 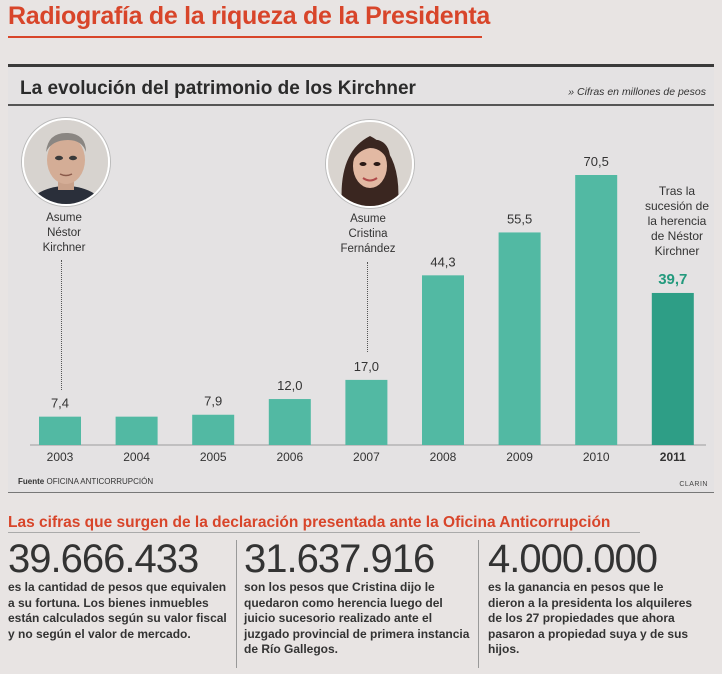 I want to click on data-label: 55,5, so click(x=519, y=218).